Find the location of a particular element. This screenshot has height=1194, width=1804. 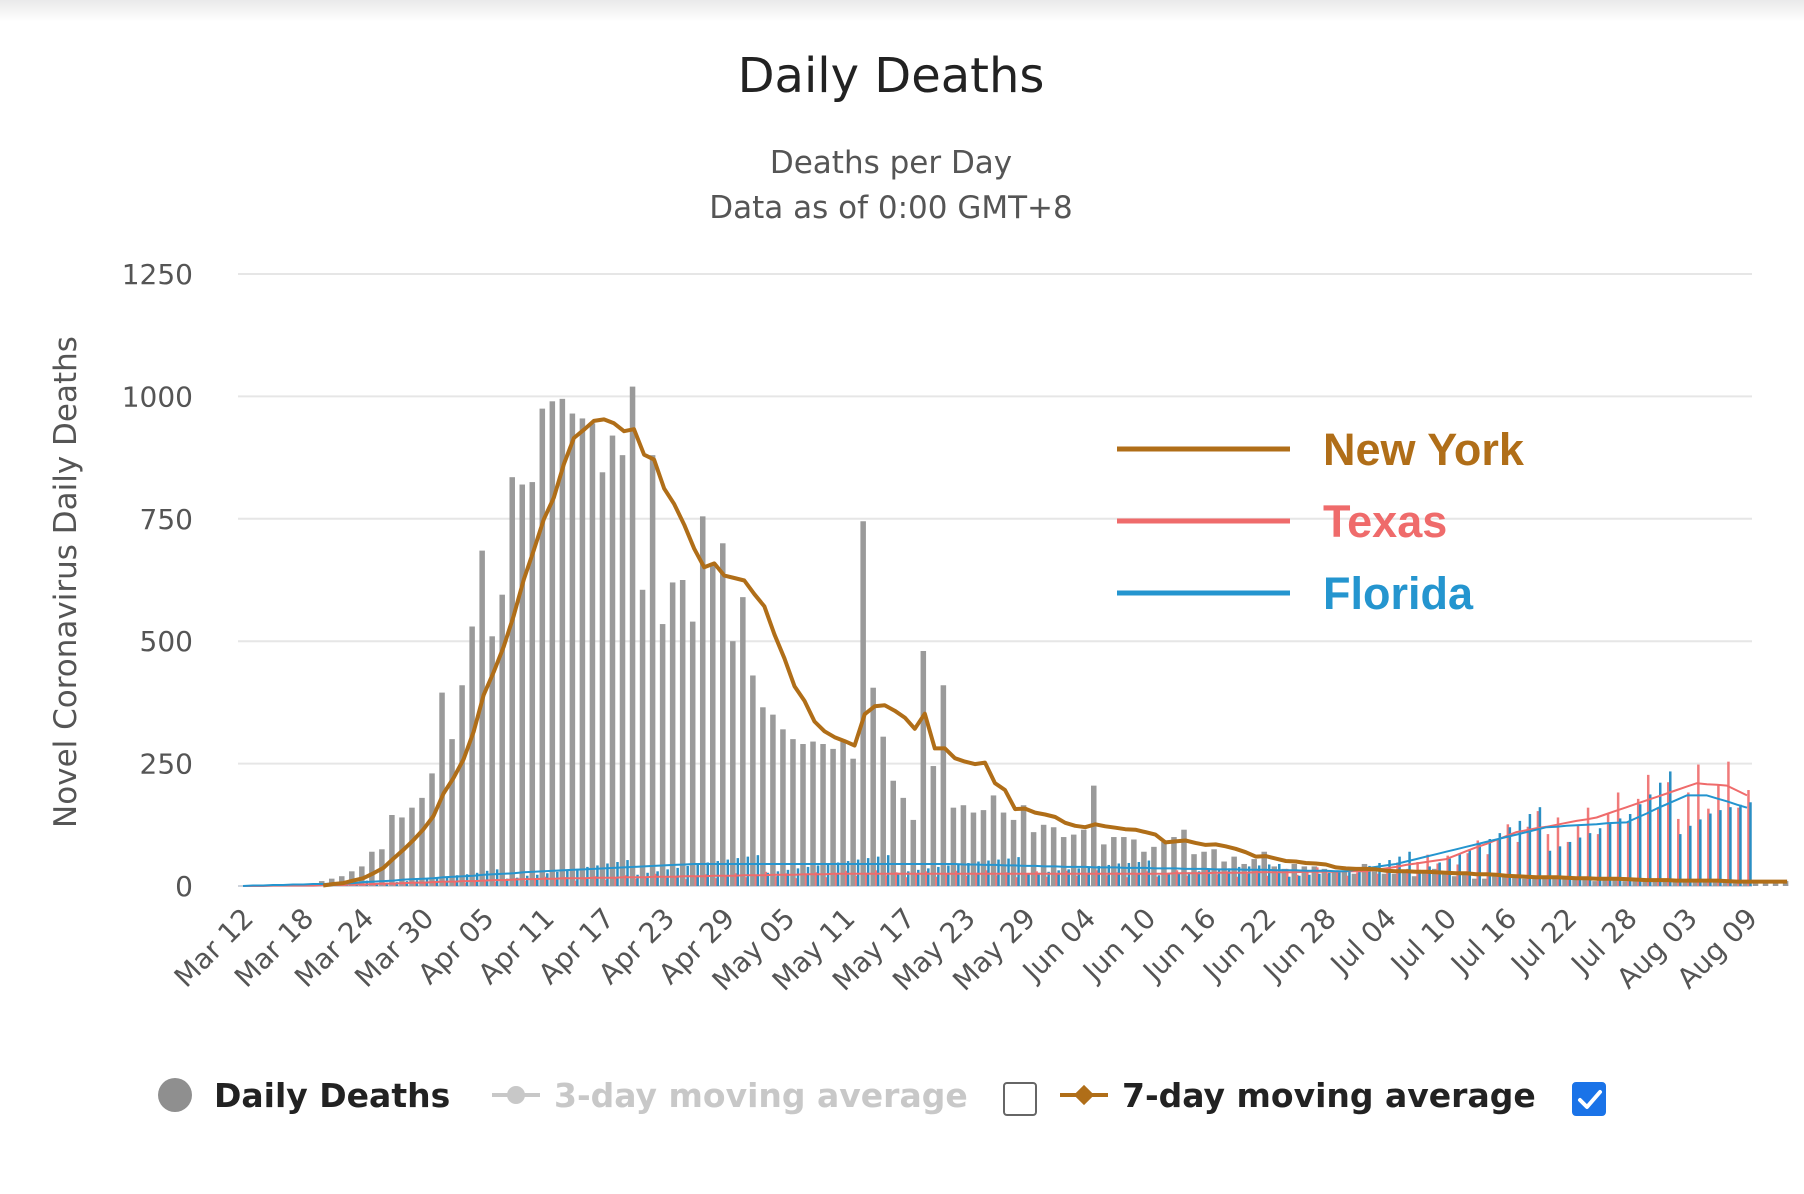

legend-label: Florida is located at coordinates (1398, 593).